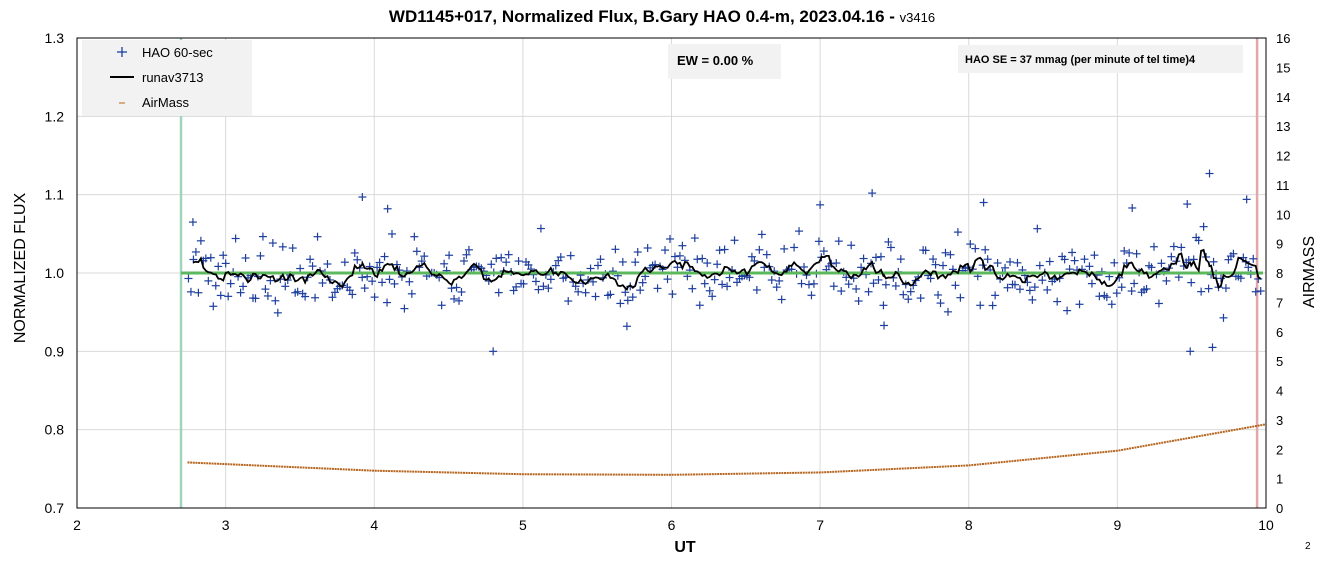 The width and height of the screenshot is (1325, 566). What do you see at coordinates (1279, 449) in the screenshot?
I see `y2-tick-label: 2` at bounding box center [1279, 449].